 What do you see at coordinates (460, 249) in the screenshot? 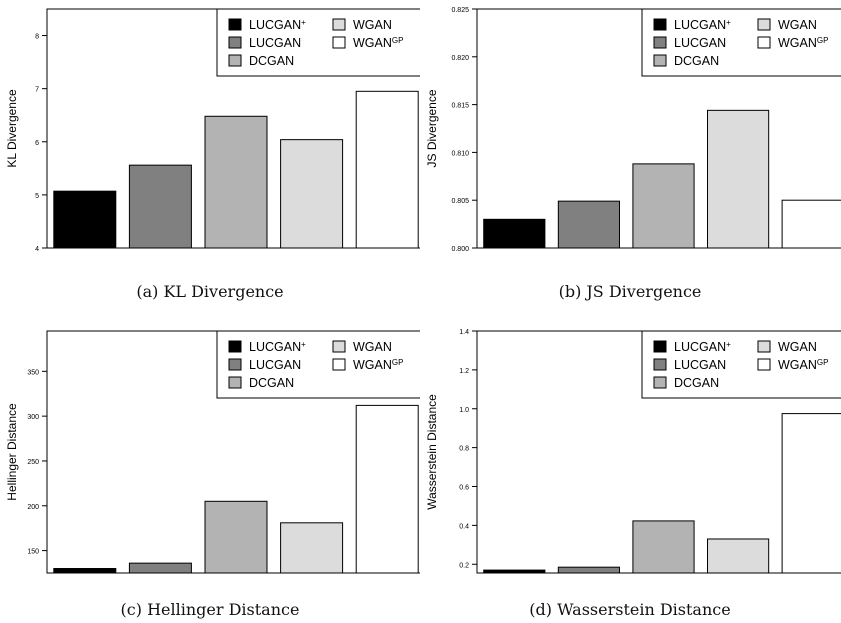
I see `y-tick-label-0: 0.800` at bounding box center [460, 249].